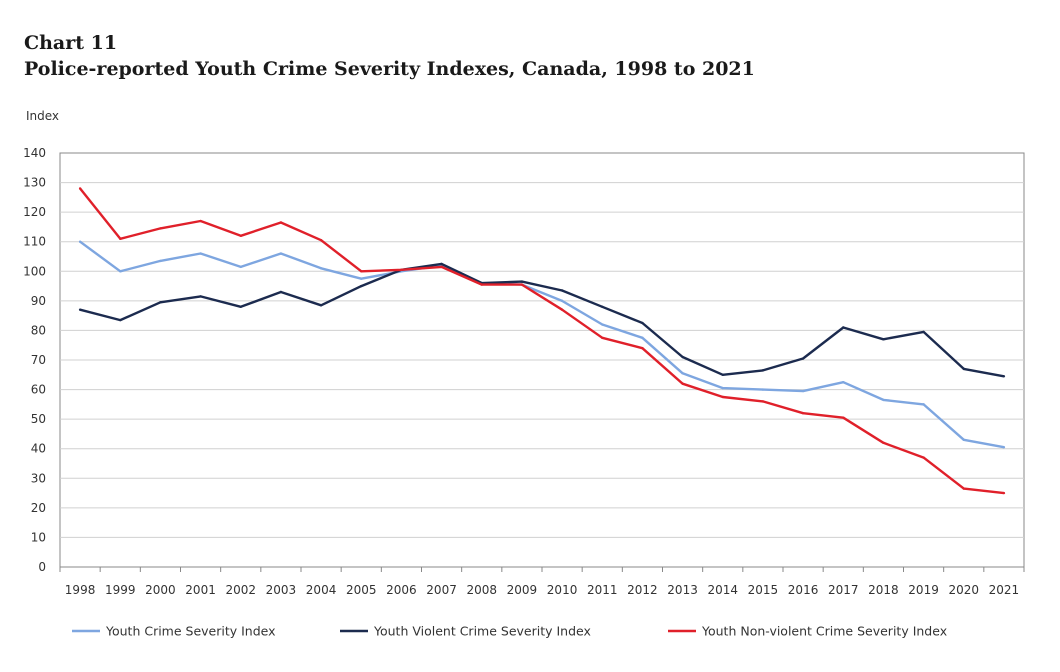 The image size is (1060, 672). What do you see at coordinates (281, 590) in the screenshot?
I see `x-tick-label: 2003` at bounding box center [281, 590].